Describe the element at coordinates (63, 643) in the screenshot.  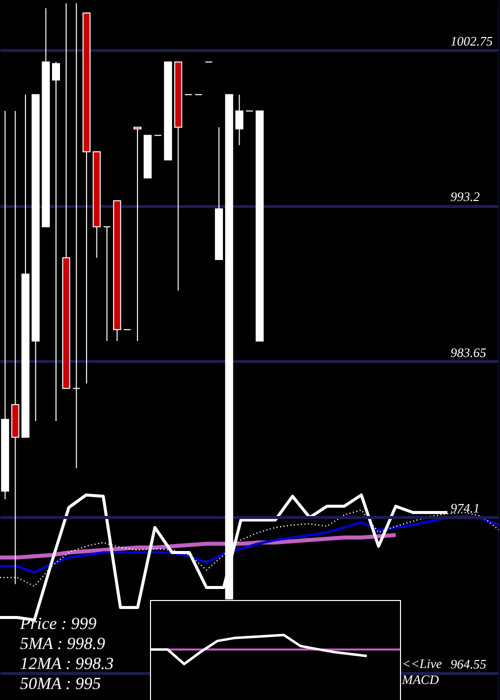
I see `annotation: 5MA : 998.9` at that location.